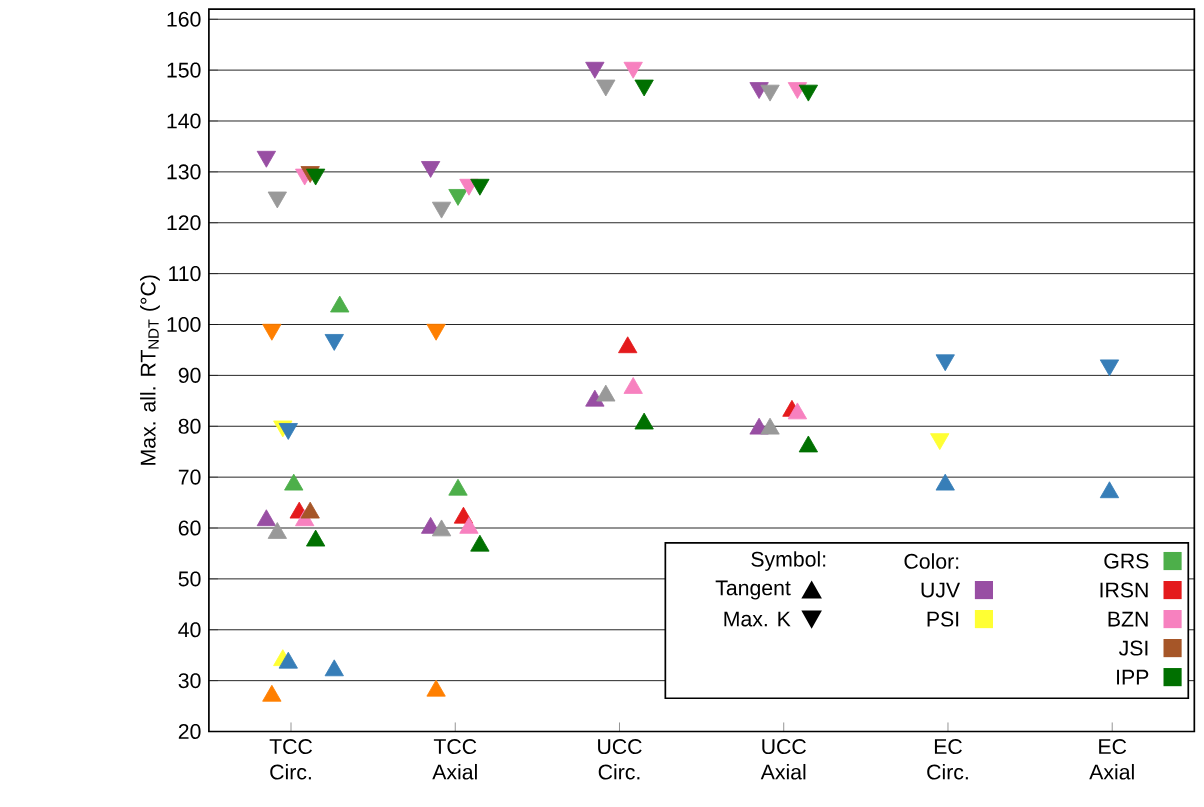 Image resolution: width=1204 pixels, height=807 pixels. I want to click on x-tick-label: TCC Axial, so click(454, 759).